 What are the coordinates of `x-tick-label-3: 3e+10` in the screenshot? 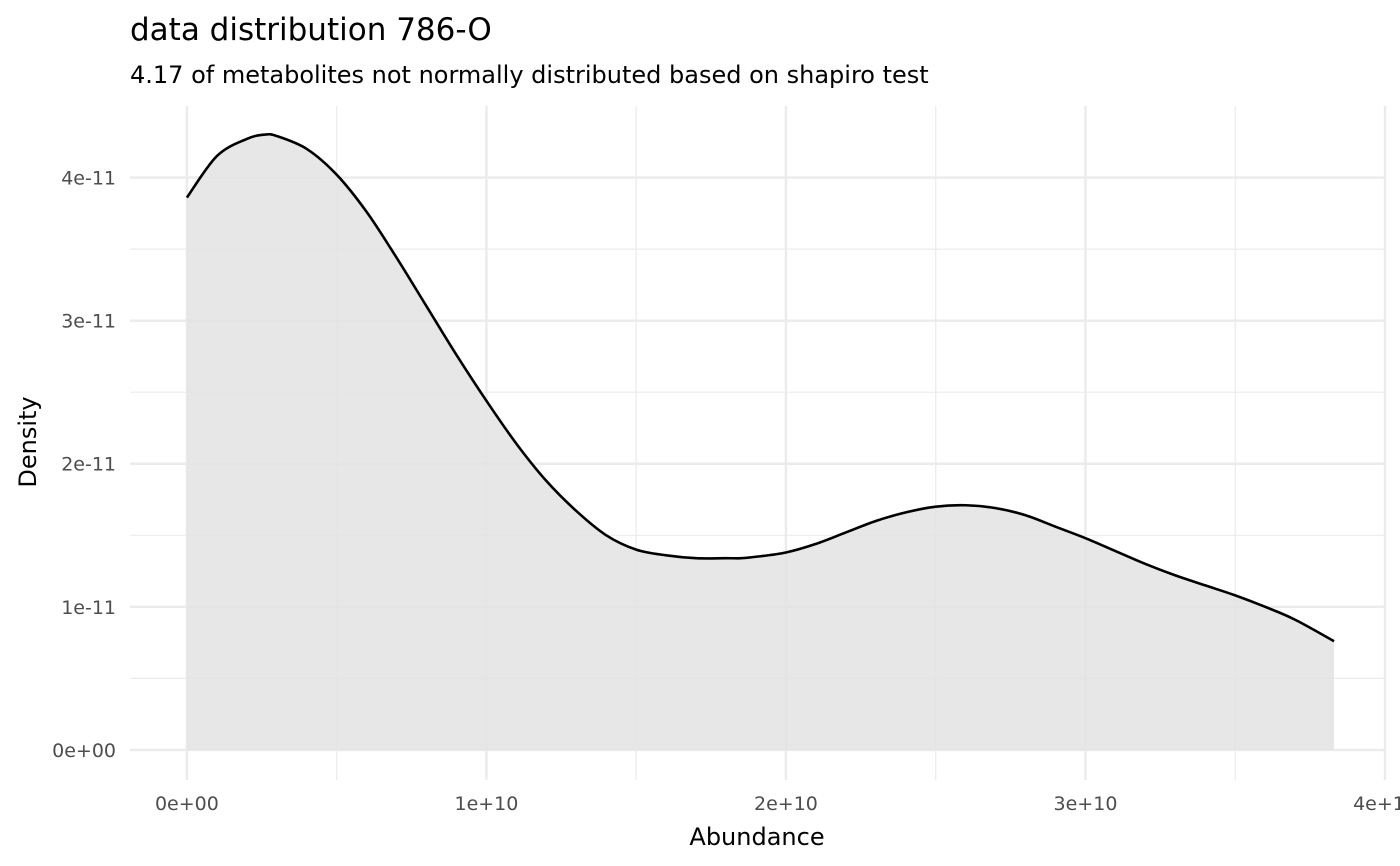 It's located at (1086, 804).